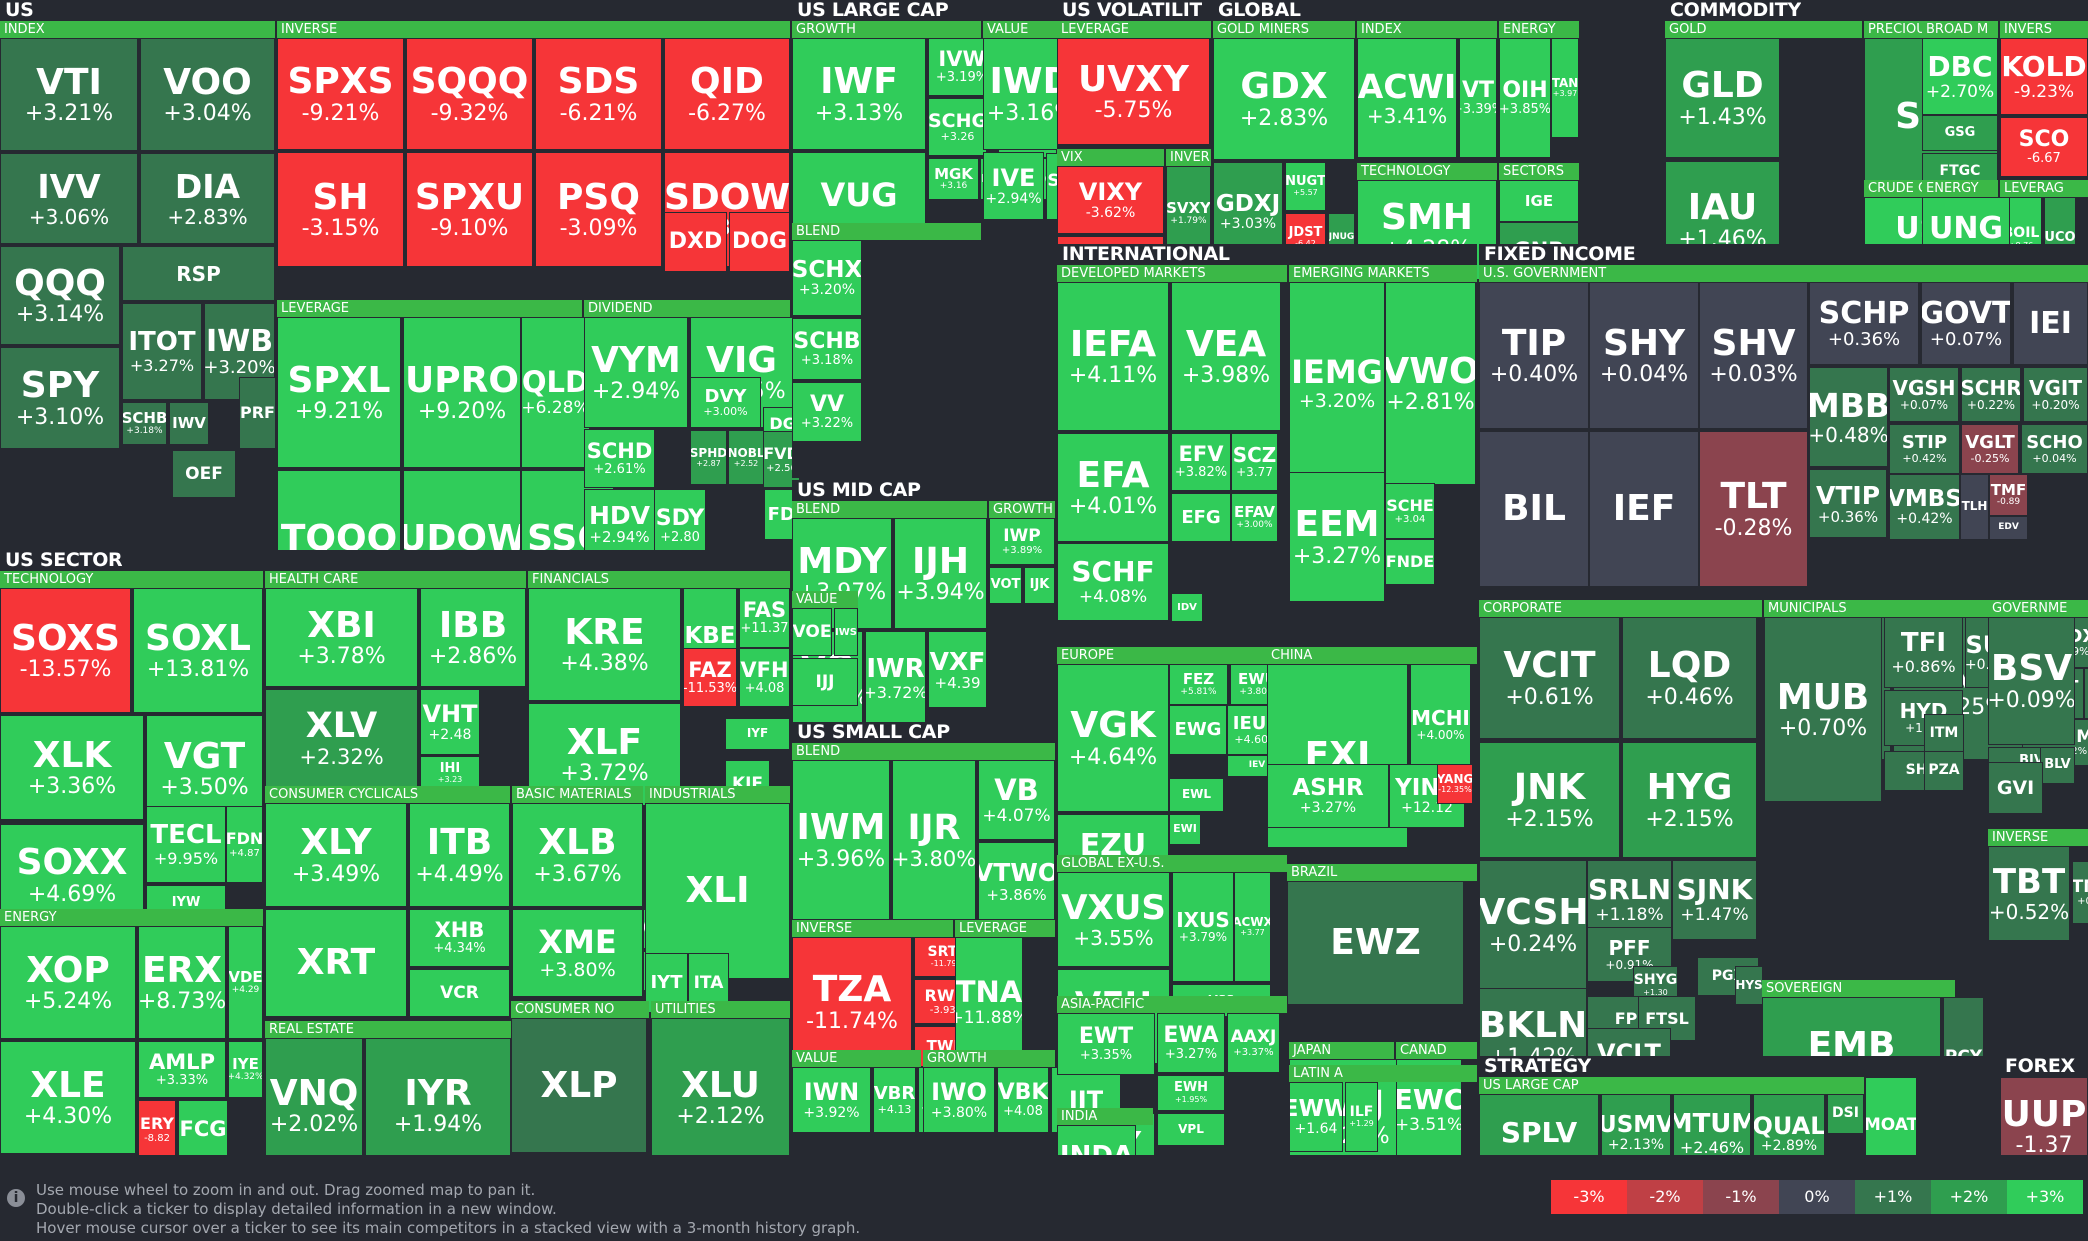 Image resolution: width=2088 pixels, height=1241 pixels. I want to click on ticker-tile-sphd: SPHD +2.87, so click(708, 457).